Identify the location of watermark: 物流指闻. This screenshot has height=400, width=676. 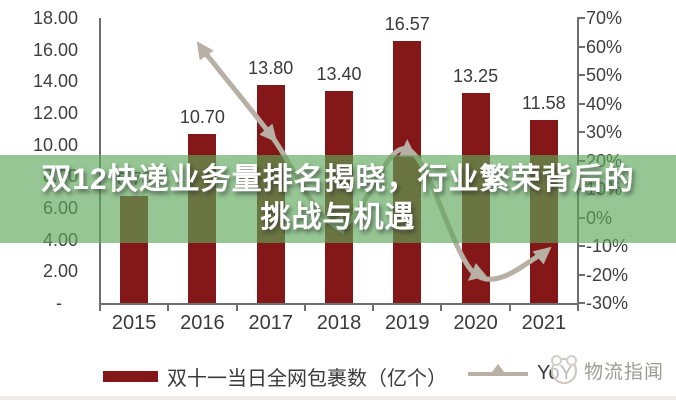
(608, 369).